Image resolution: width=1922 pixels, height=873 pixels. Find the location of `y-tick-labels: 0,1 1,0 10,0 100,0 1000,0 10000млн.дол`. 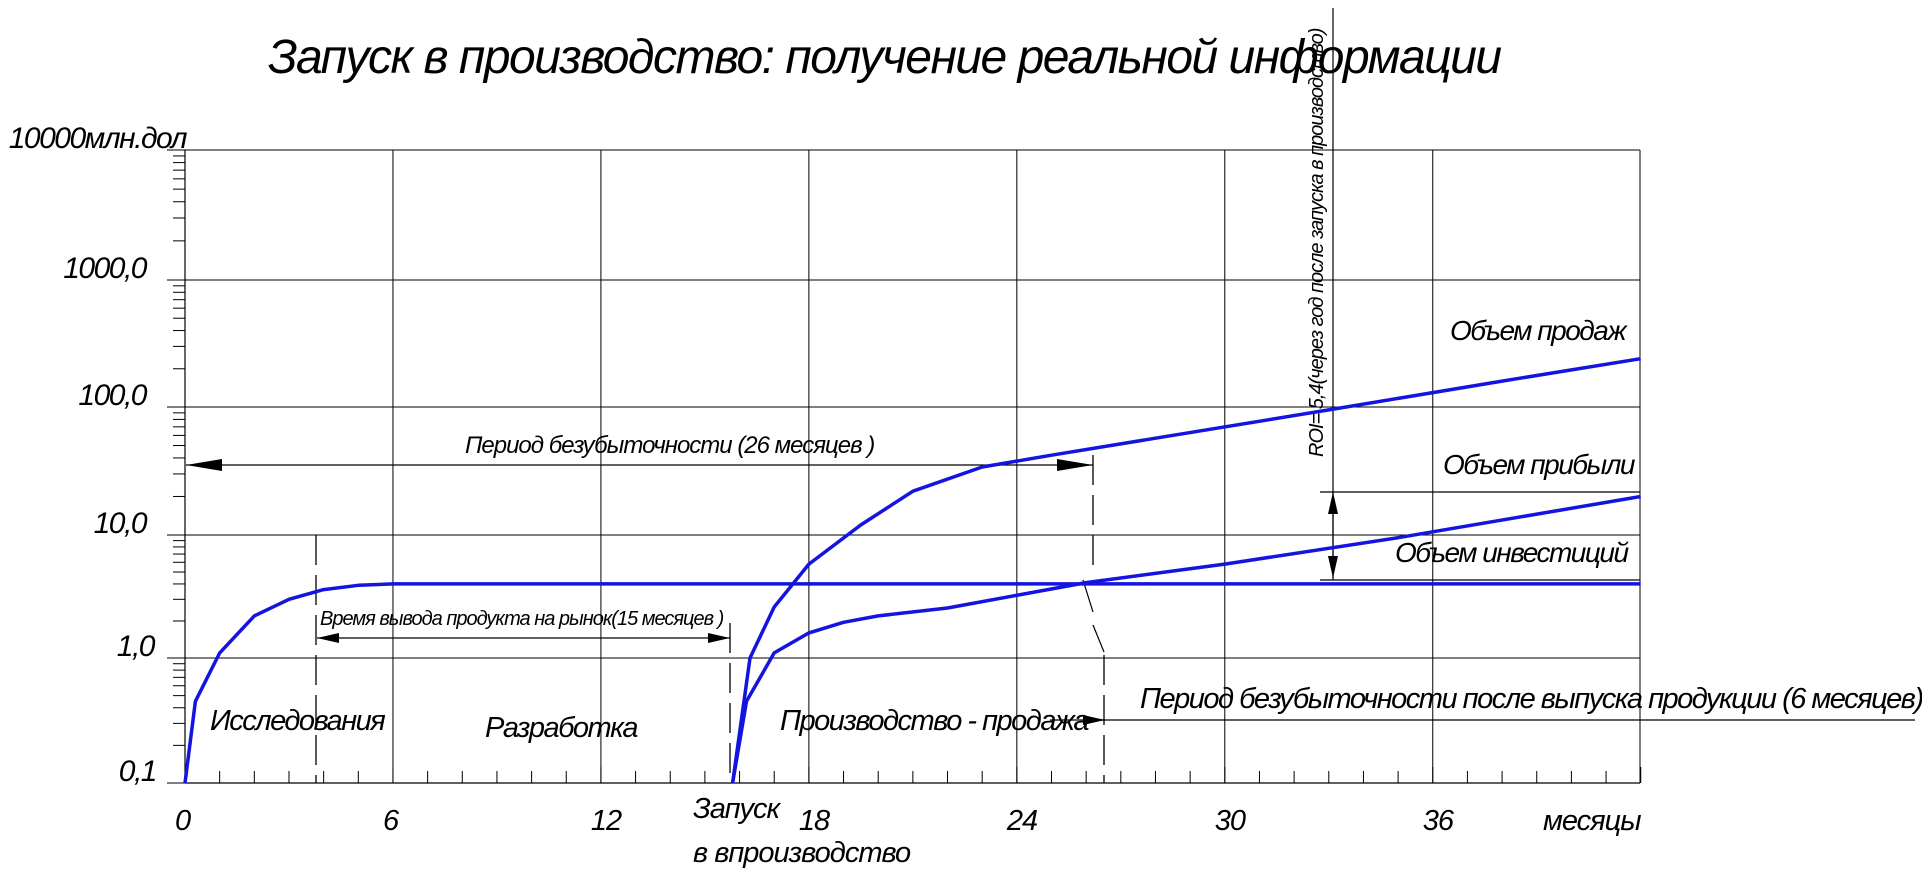

y-tick-labels: 0,1 1,0 10,0 100,0 1000,0 10000млн.дол is located at coordinates (99, 455).